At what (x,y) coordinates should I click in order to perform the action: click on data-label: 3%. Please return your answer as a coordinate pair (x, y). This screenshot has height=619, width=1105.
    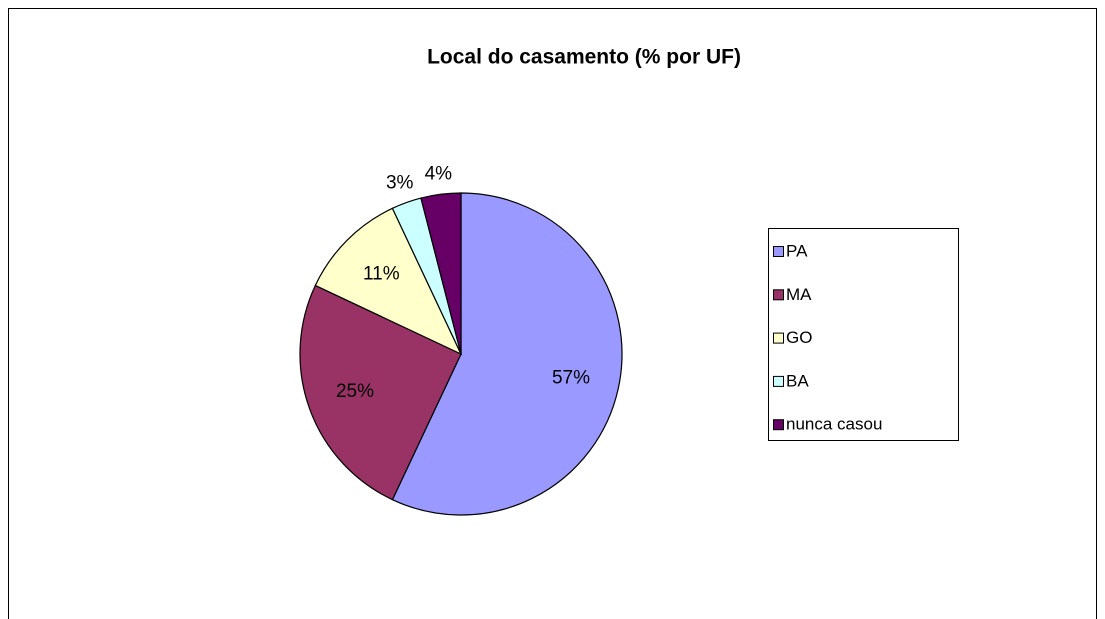
    Looking at the image, I should click on (400, 183).